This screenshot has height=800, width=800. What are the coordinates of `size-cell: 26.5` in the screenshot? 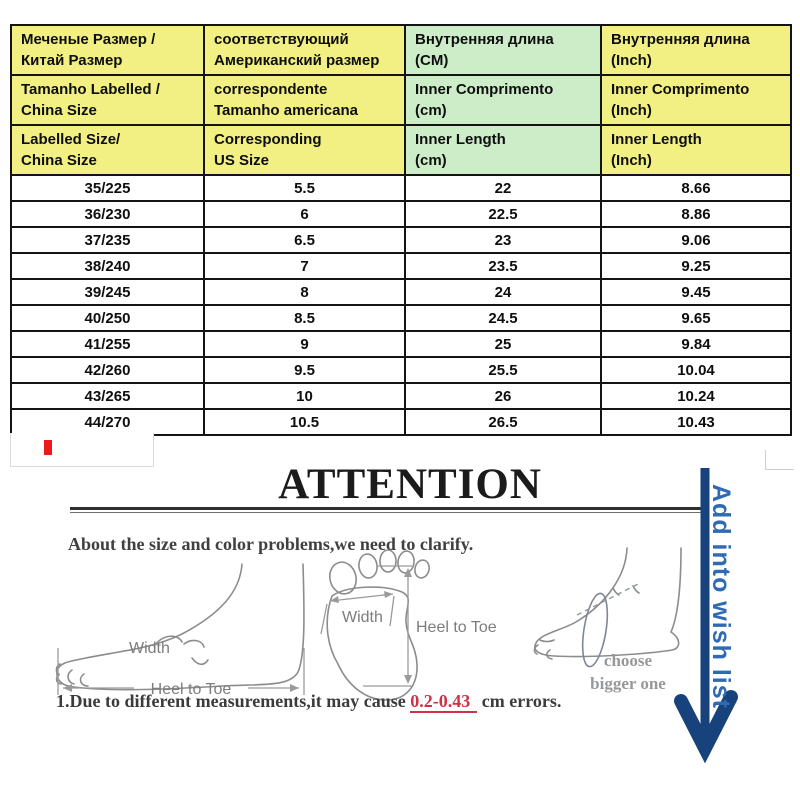 It's located at (503, 422).